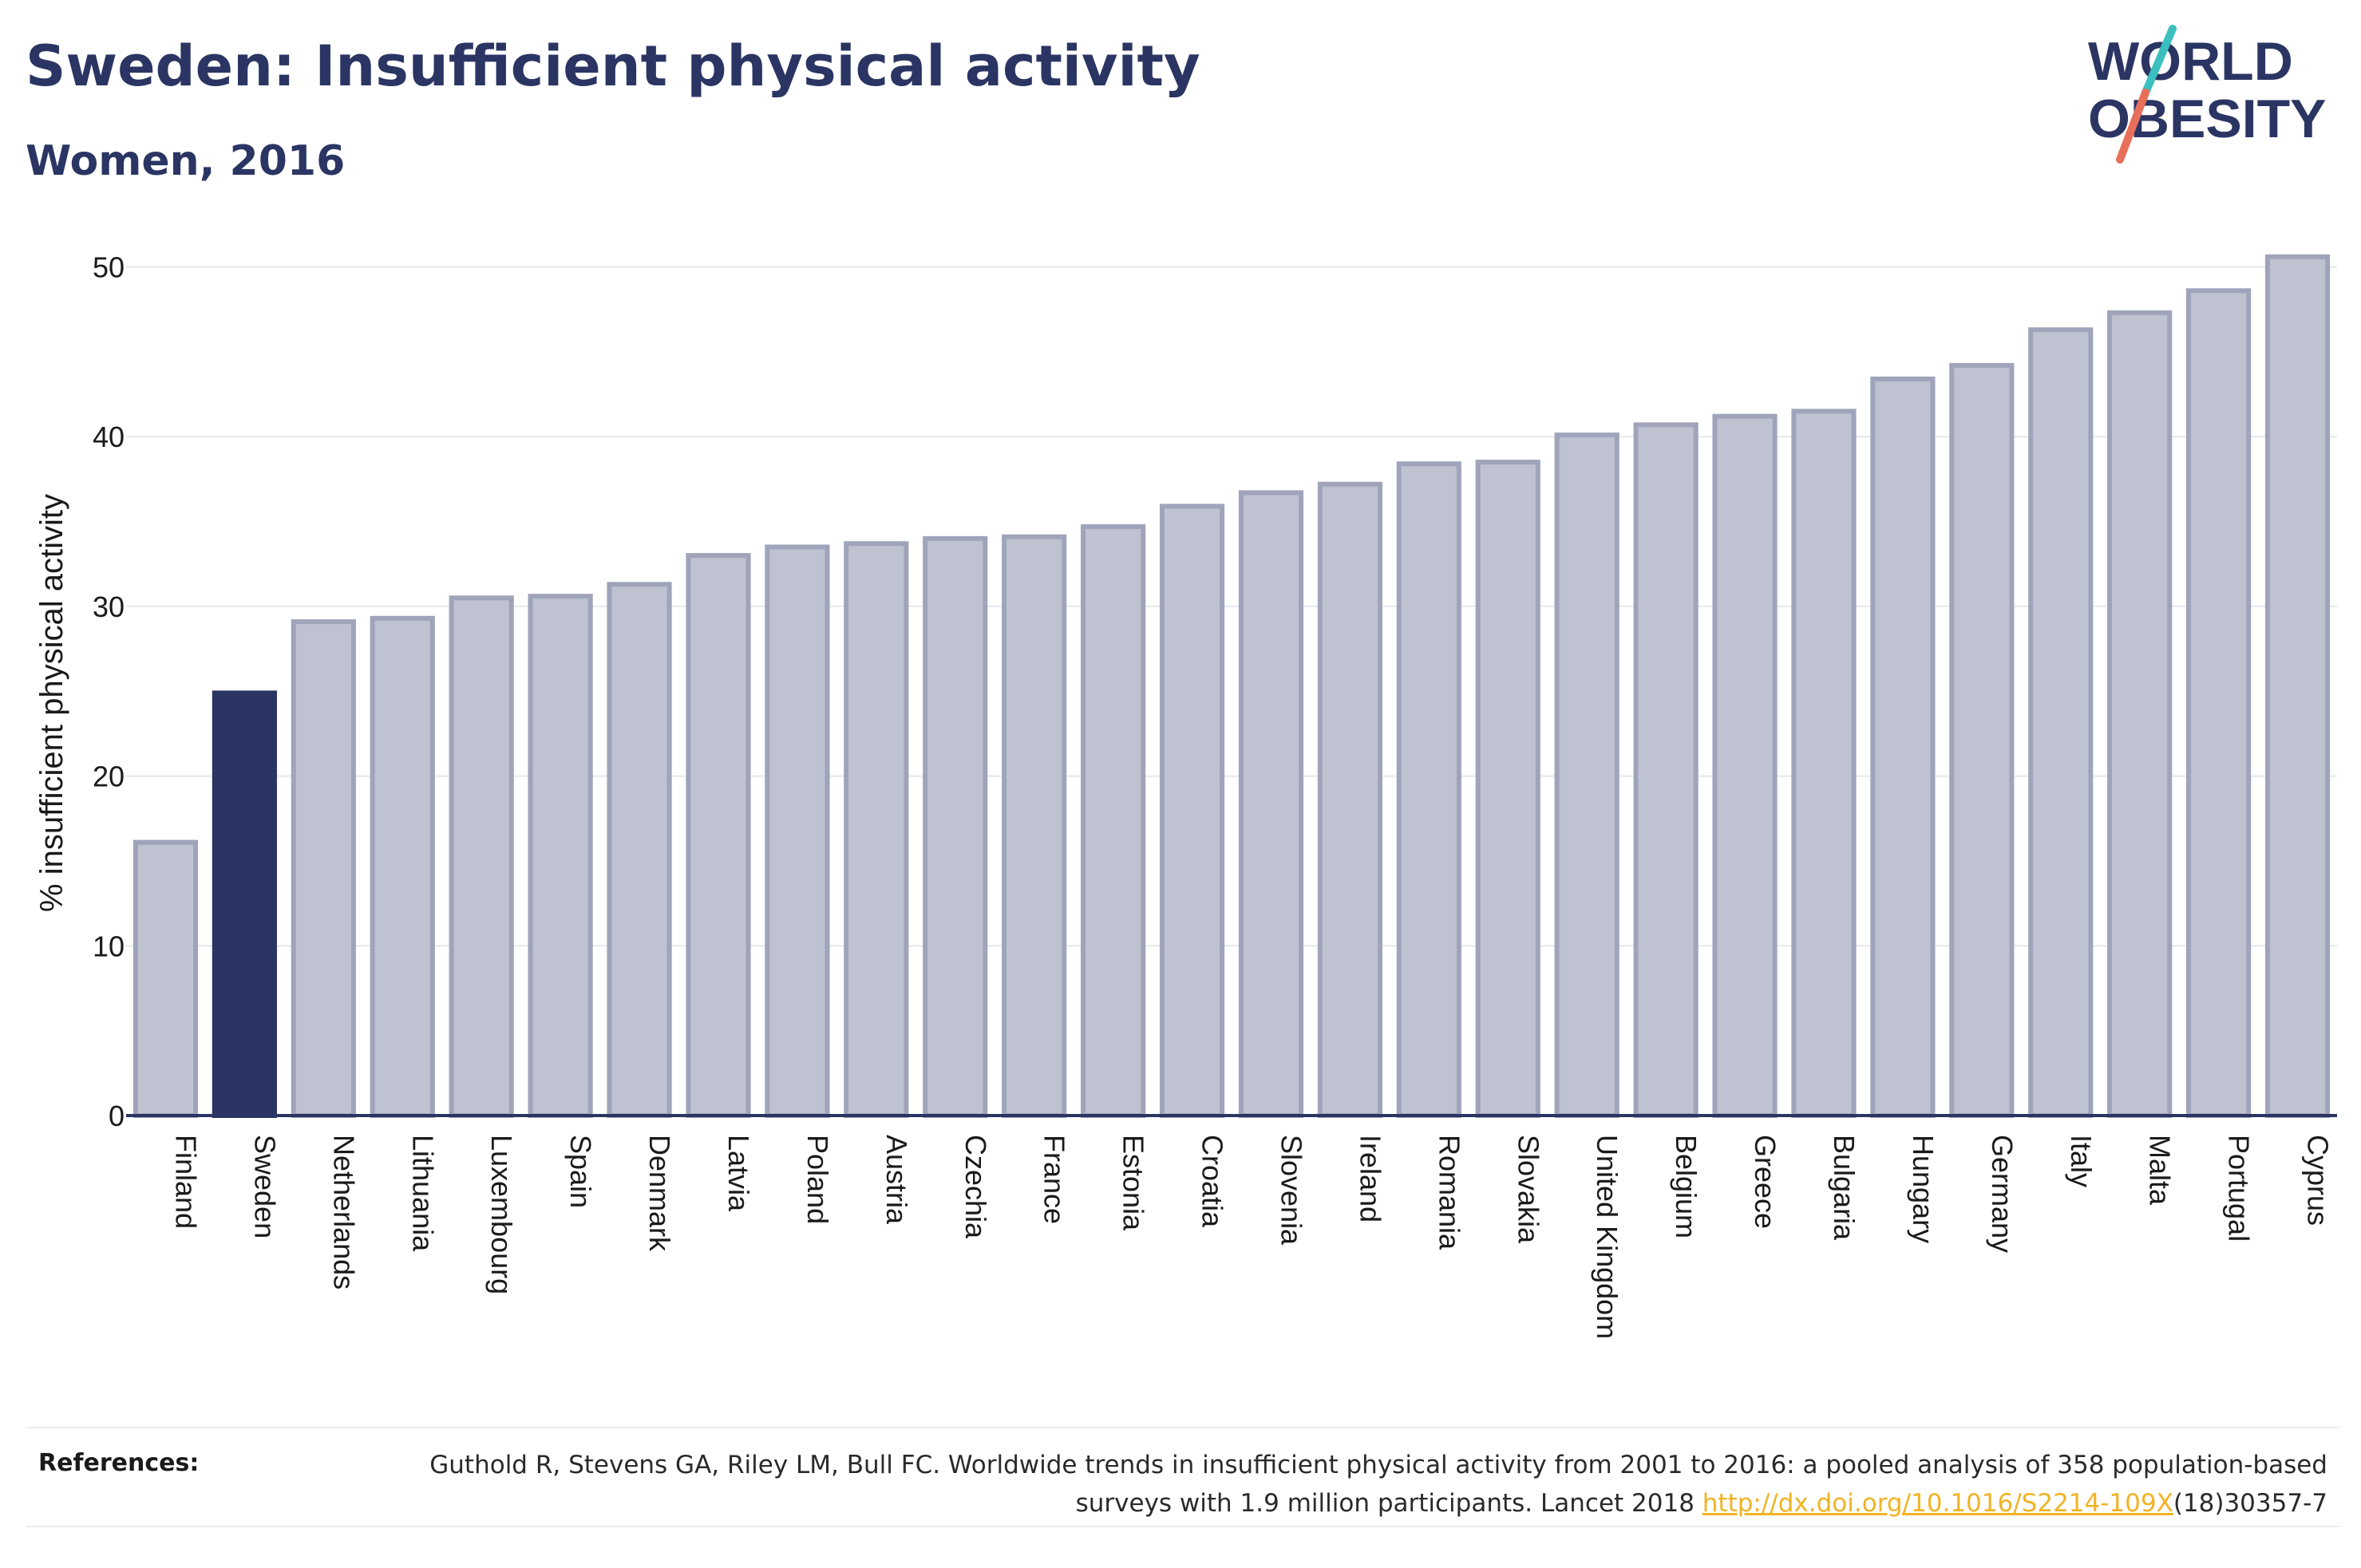 The height and width of the screenshot is (1568, 2361). What do you see at coordinates (109, 691) in the screenshot?
I see `y-tick-labels: 0 10 20 30 40 50` at bounding box center [109, 691].